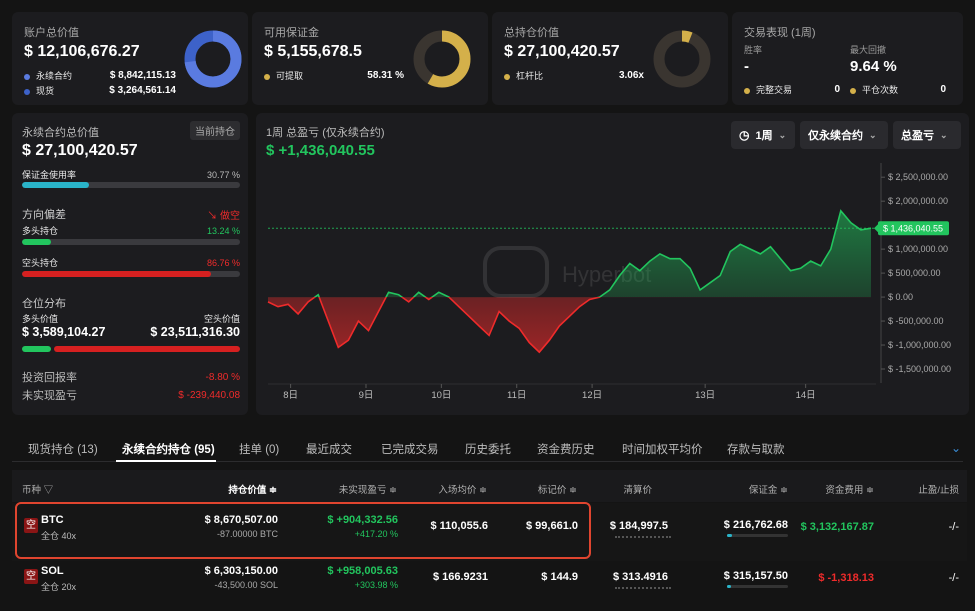 Image resolution: width=975 pixels, height=611 pixels. I want to click on position-value-cell: $ 8,670,507.00 -87.00000 BTC, so click(241, 526).